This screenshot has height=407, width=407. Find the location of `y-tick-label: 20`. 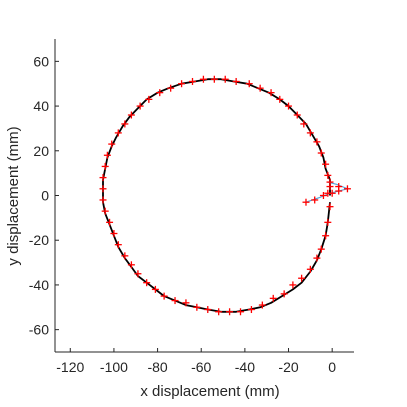

y-tick-label: 20 is located at coordinates (41, 151).